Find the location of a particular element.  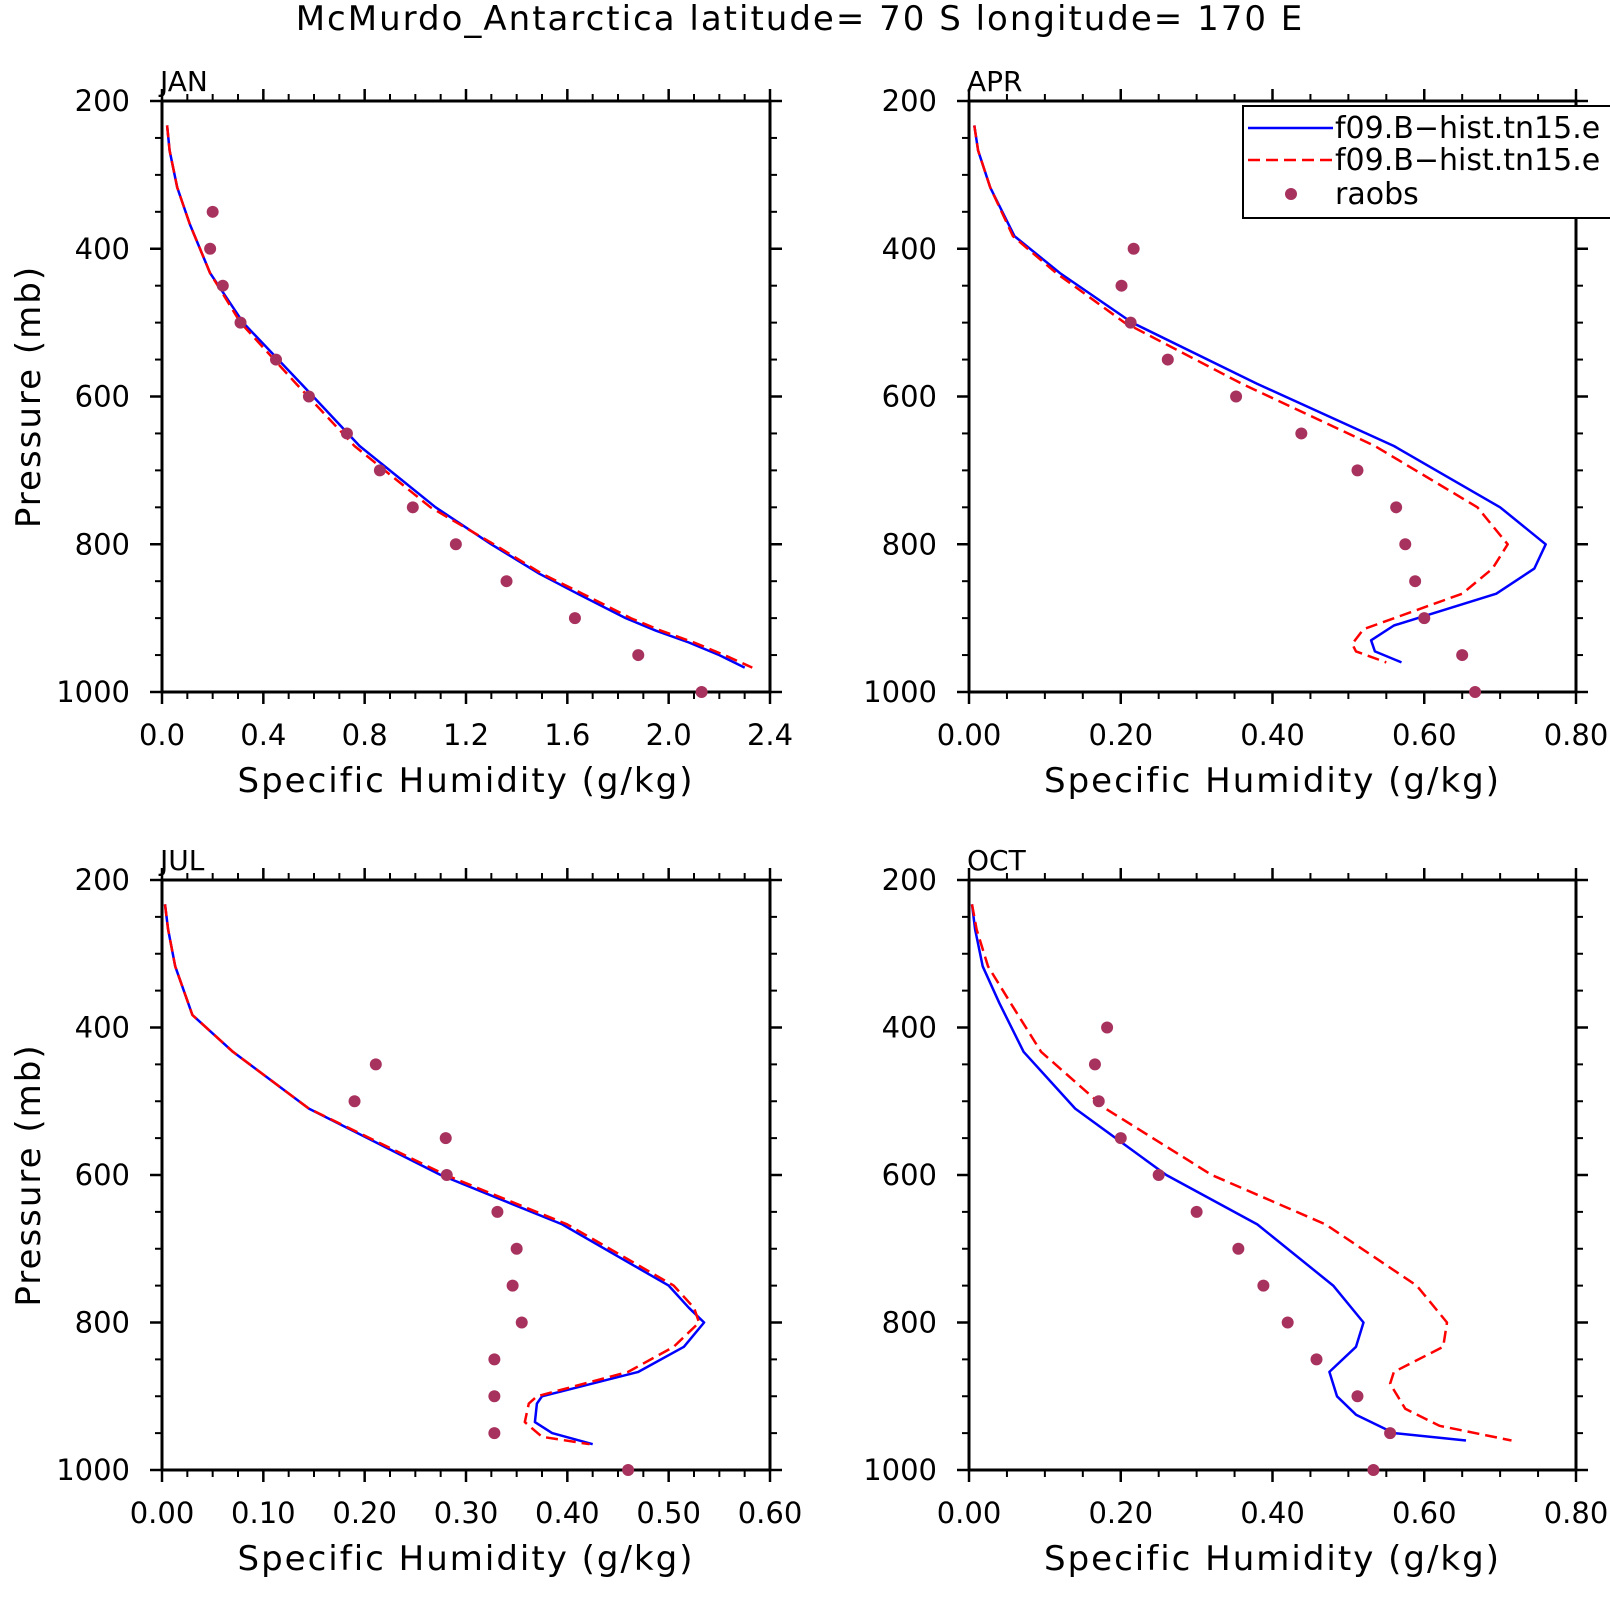

x-tick-label: 1.2 is located at coordinates (466, 735).